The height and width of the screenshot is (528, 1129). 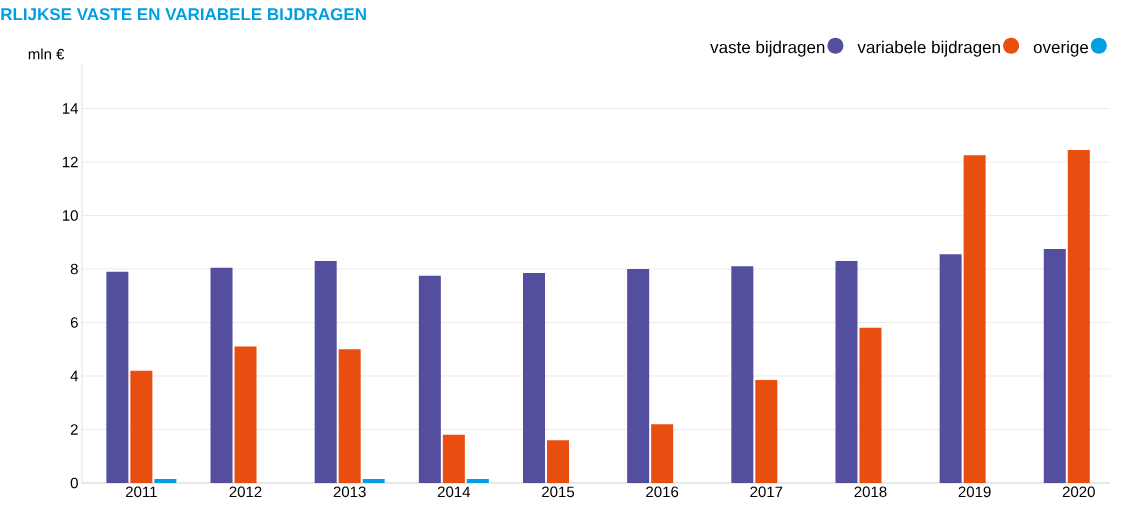 What do you see at coordinates (766, 492) in the screenshot?
I see `x-tick-label: 2017` at bounding box center [766, 492].